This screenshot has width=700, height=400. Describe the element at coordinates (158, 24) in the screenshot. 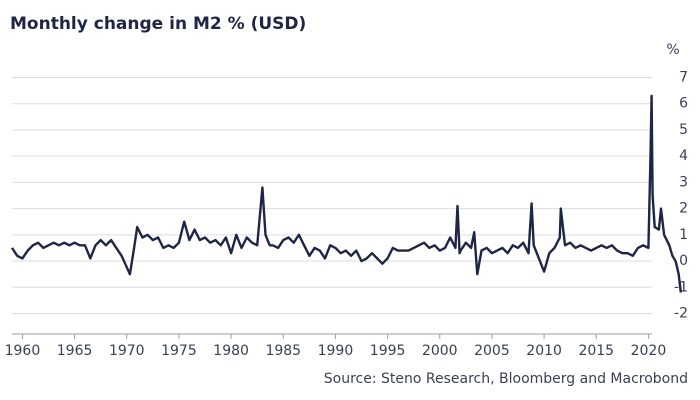

I see `chart-title: Monthly change in M2 % (USD)` at that location.